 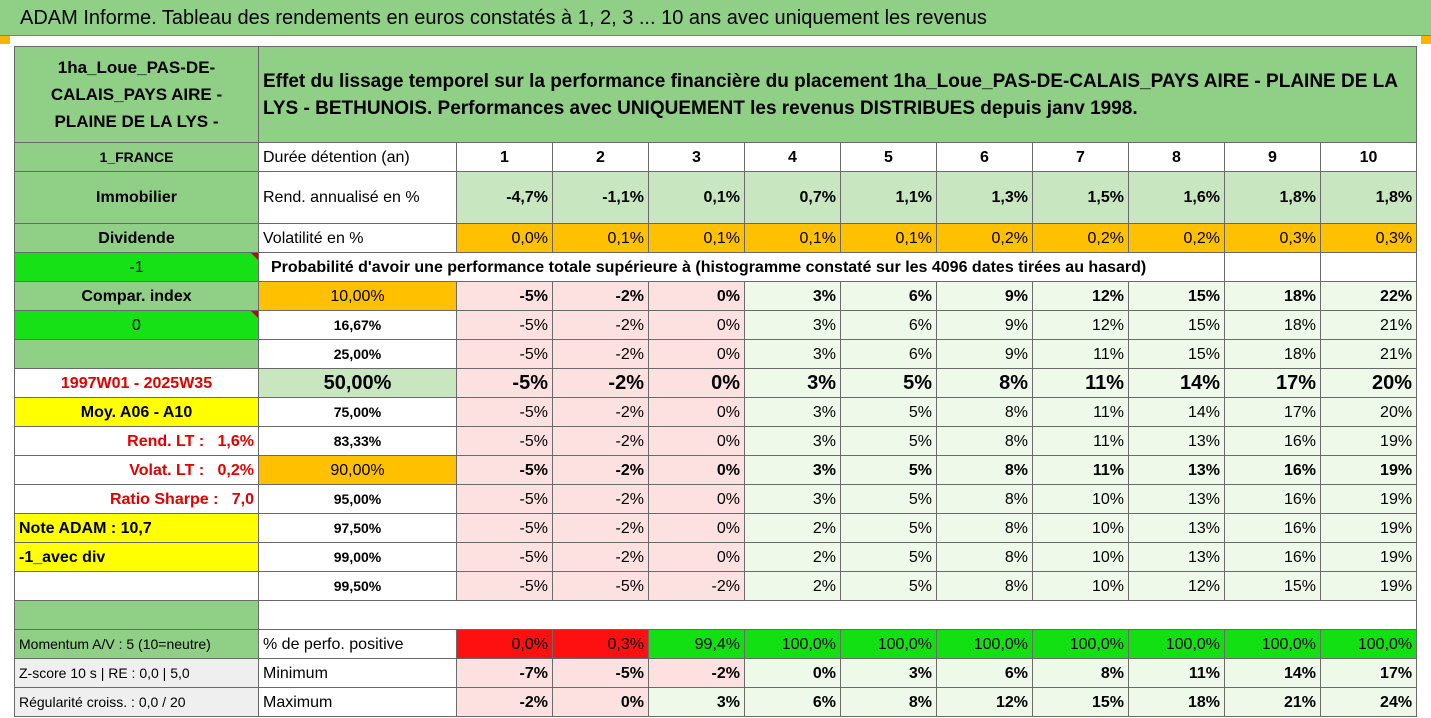 What do you see at coordinates (888, 157) in the screenshot?
I see `year-header: 5` at bounding box center [888, 157].